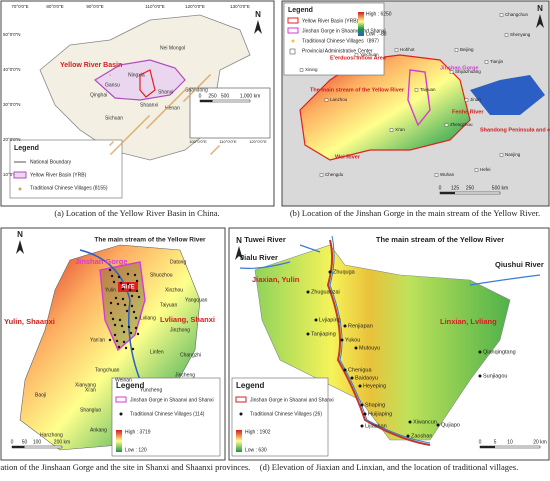  I want to click on label: Sichuan, so click(114, 118).